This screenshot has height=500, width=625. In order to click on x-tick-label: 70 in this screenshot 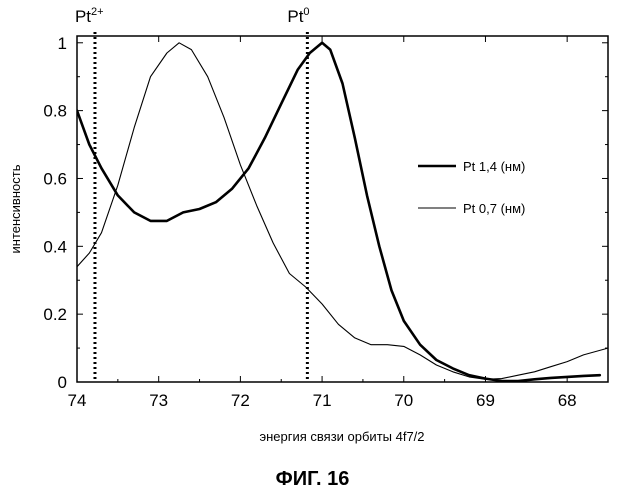, I will do `click(403, 400)`.